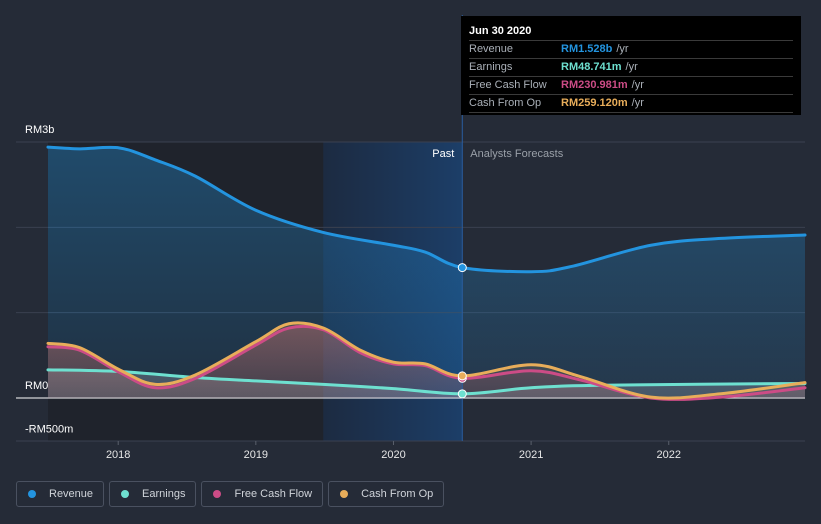 Image resolution: width=821 pixels, height=524 pixels. Describe the element at coordinates (508, 85) in the screenshot. I see `tooltip-label: Free Cash Flow` at that location.